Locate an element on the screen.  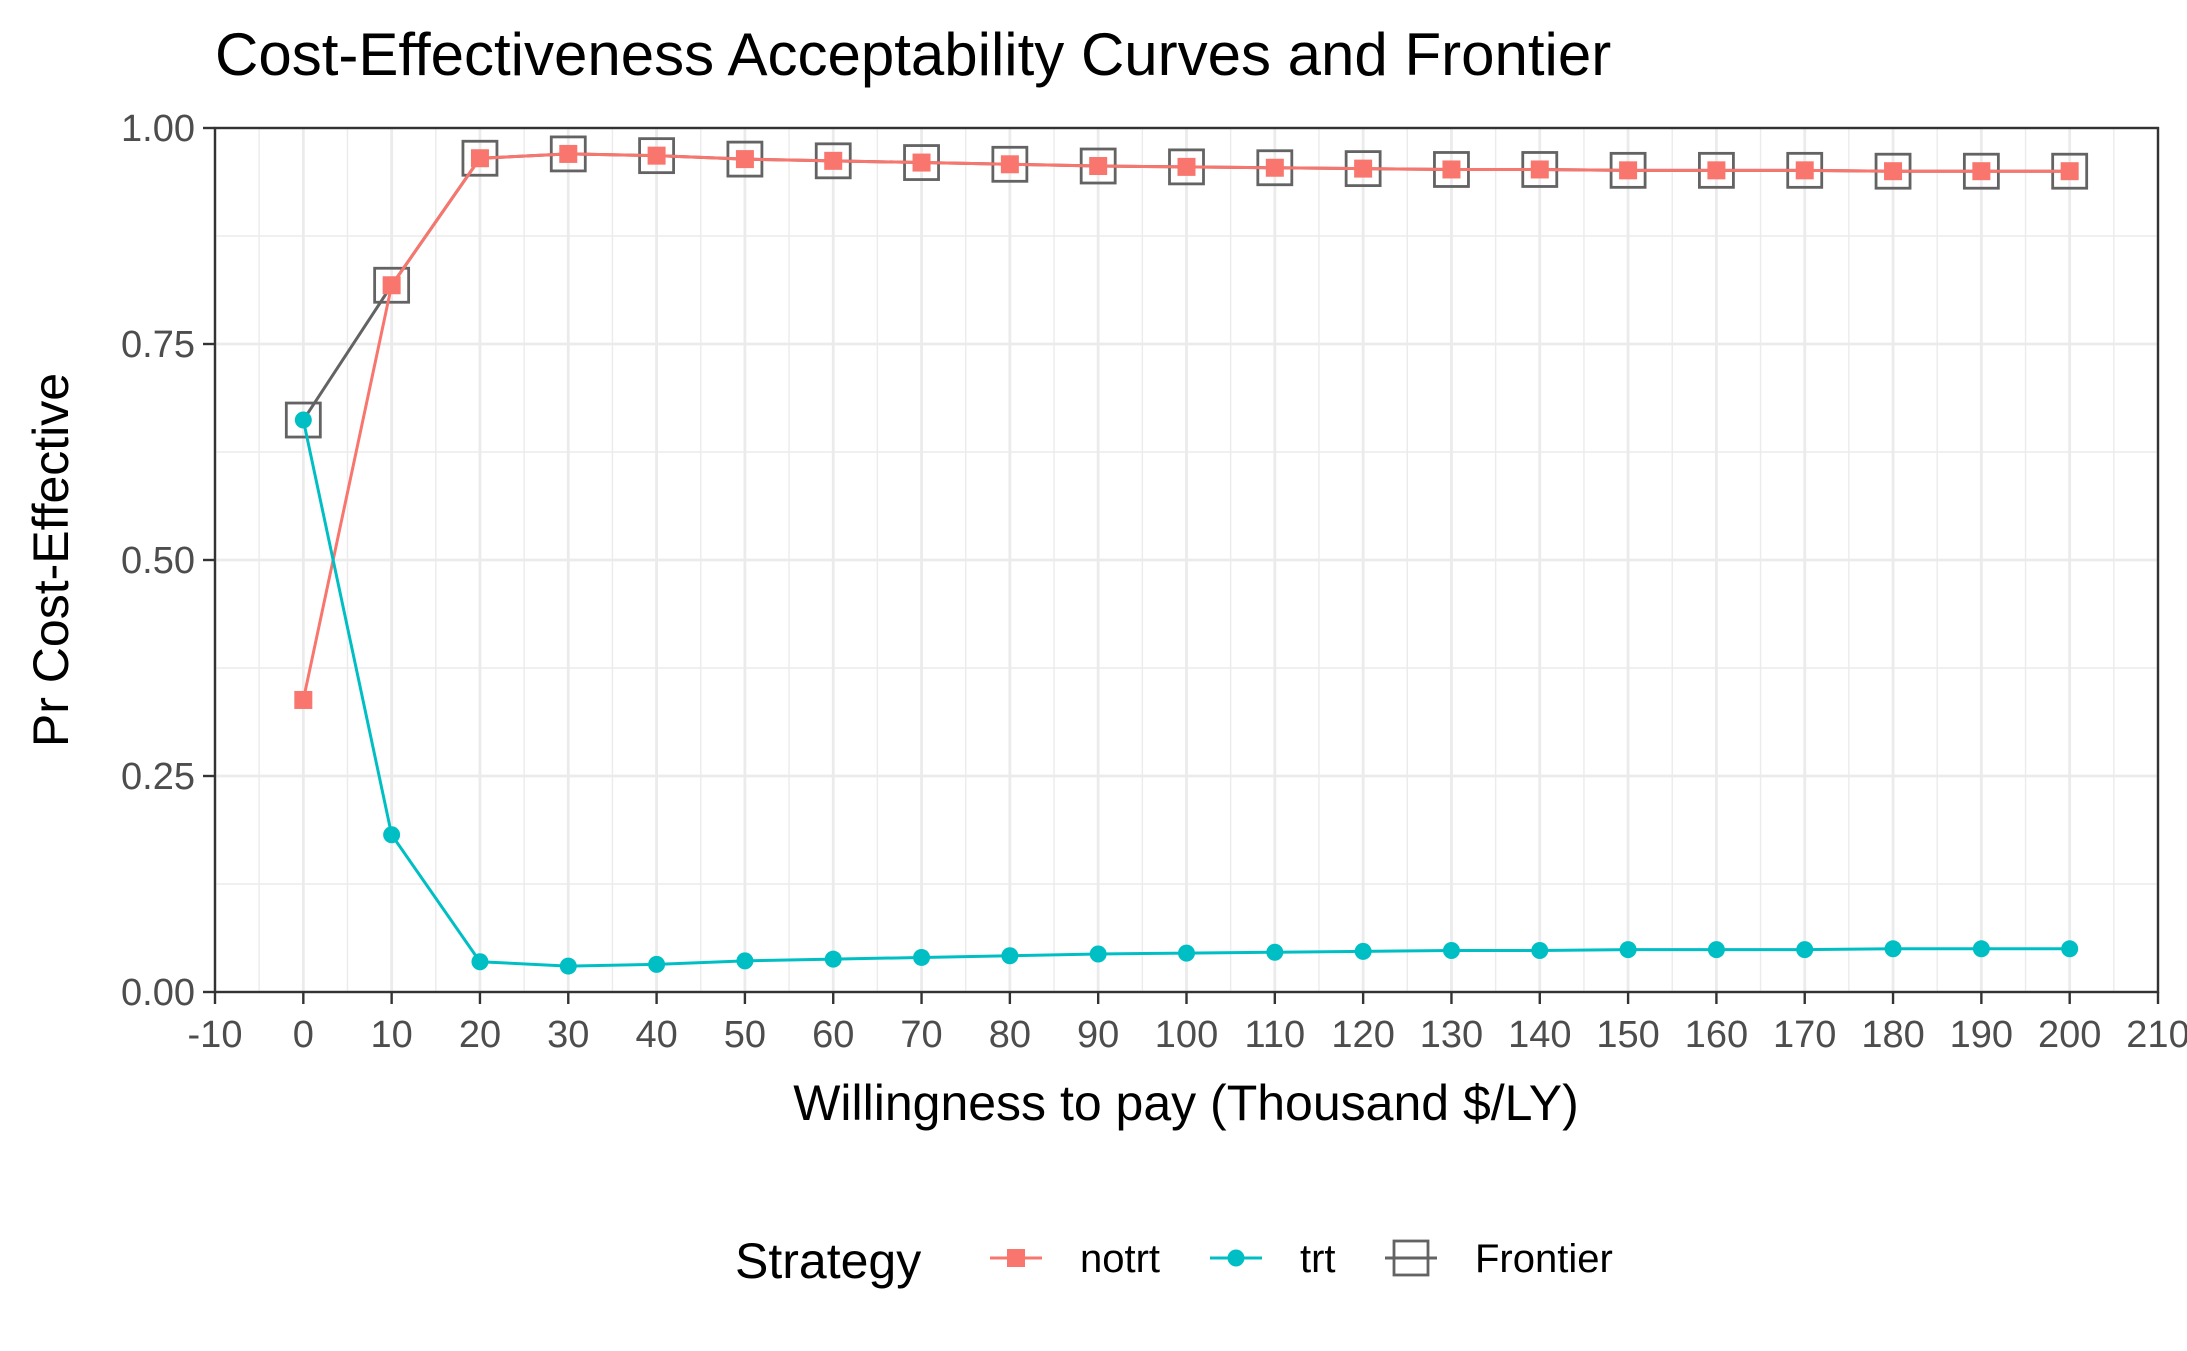
x-tick-label: -10 is located at coordinates (215, 1035).